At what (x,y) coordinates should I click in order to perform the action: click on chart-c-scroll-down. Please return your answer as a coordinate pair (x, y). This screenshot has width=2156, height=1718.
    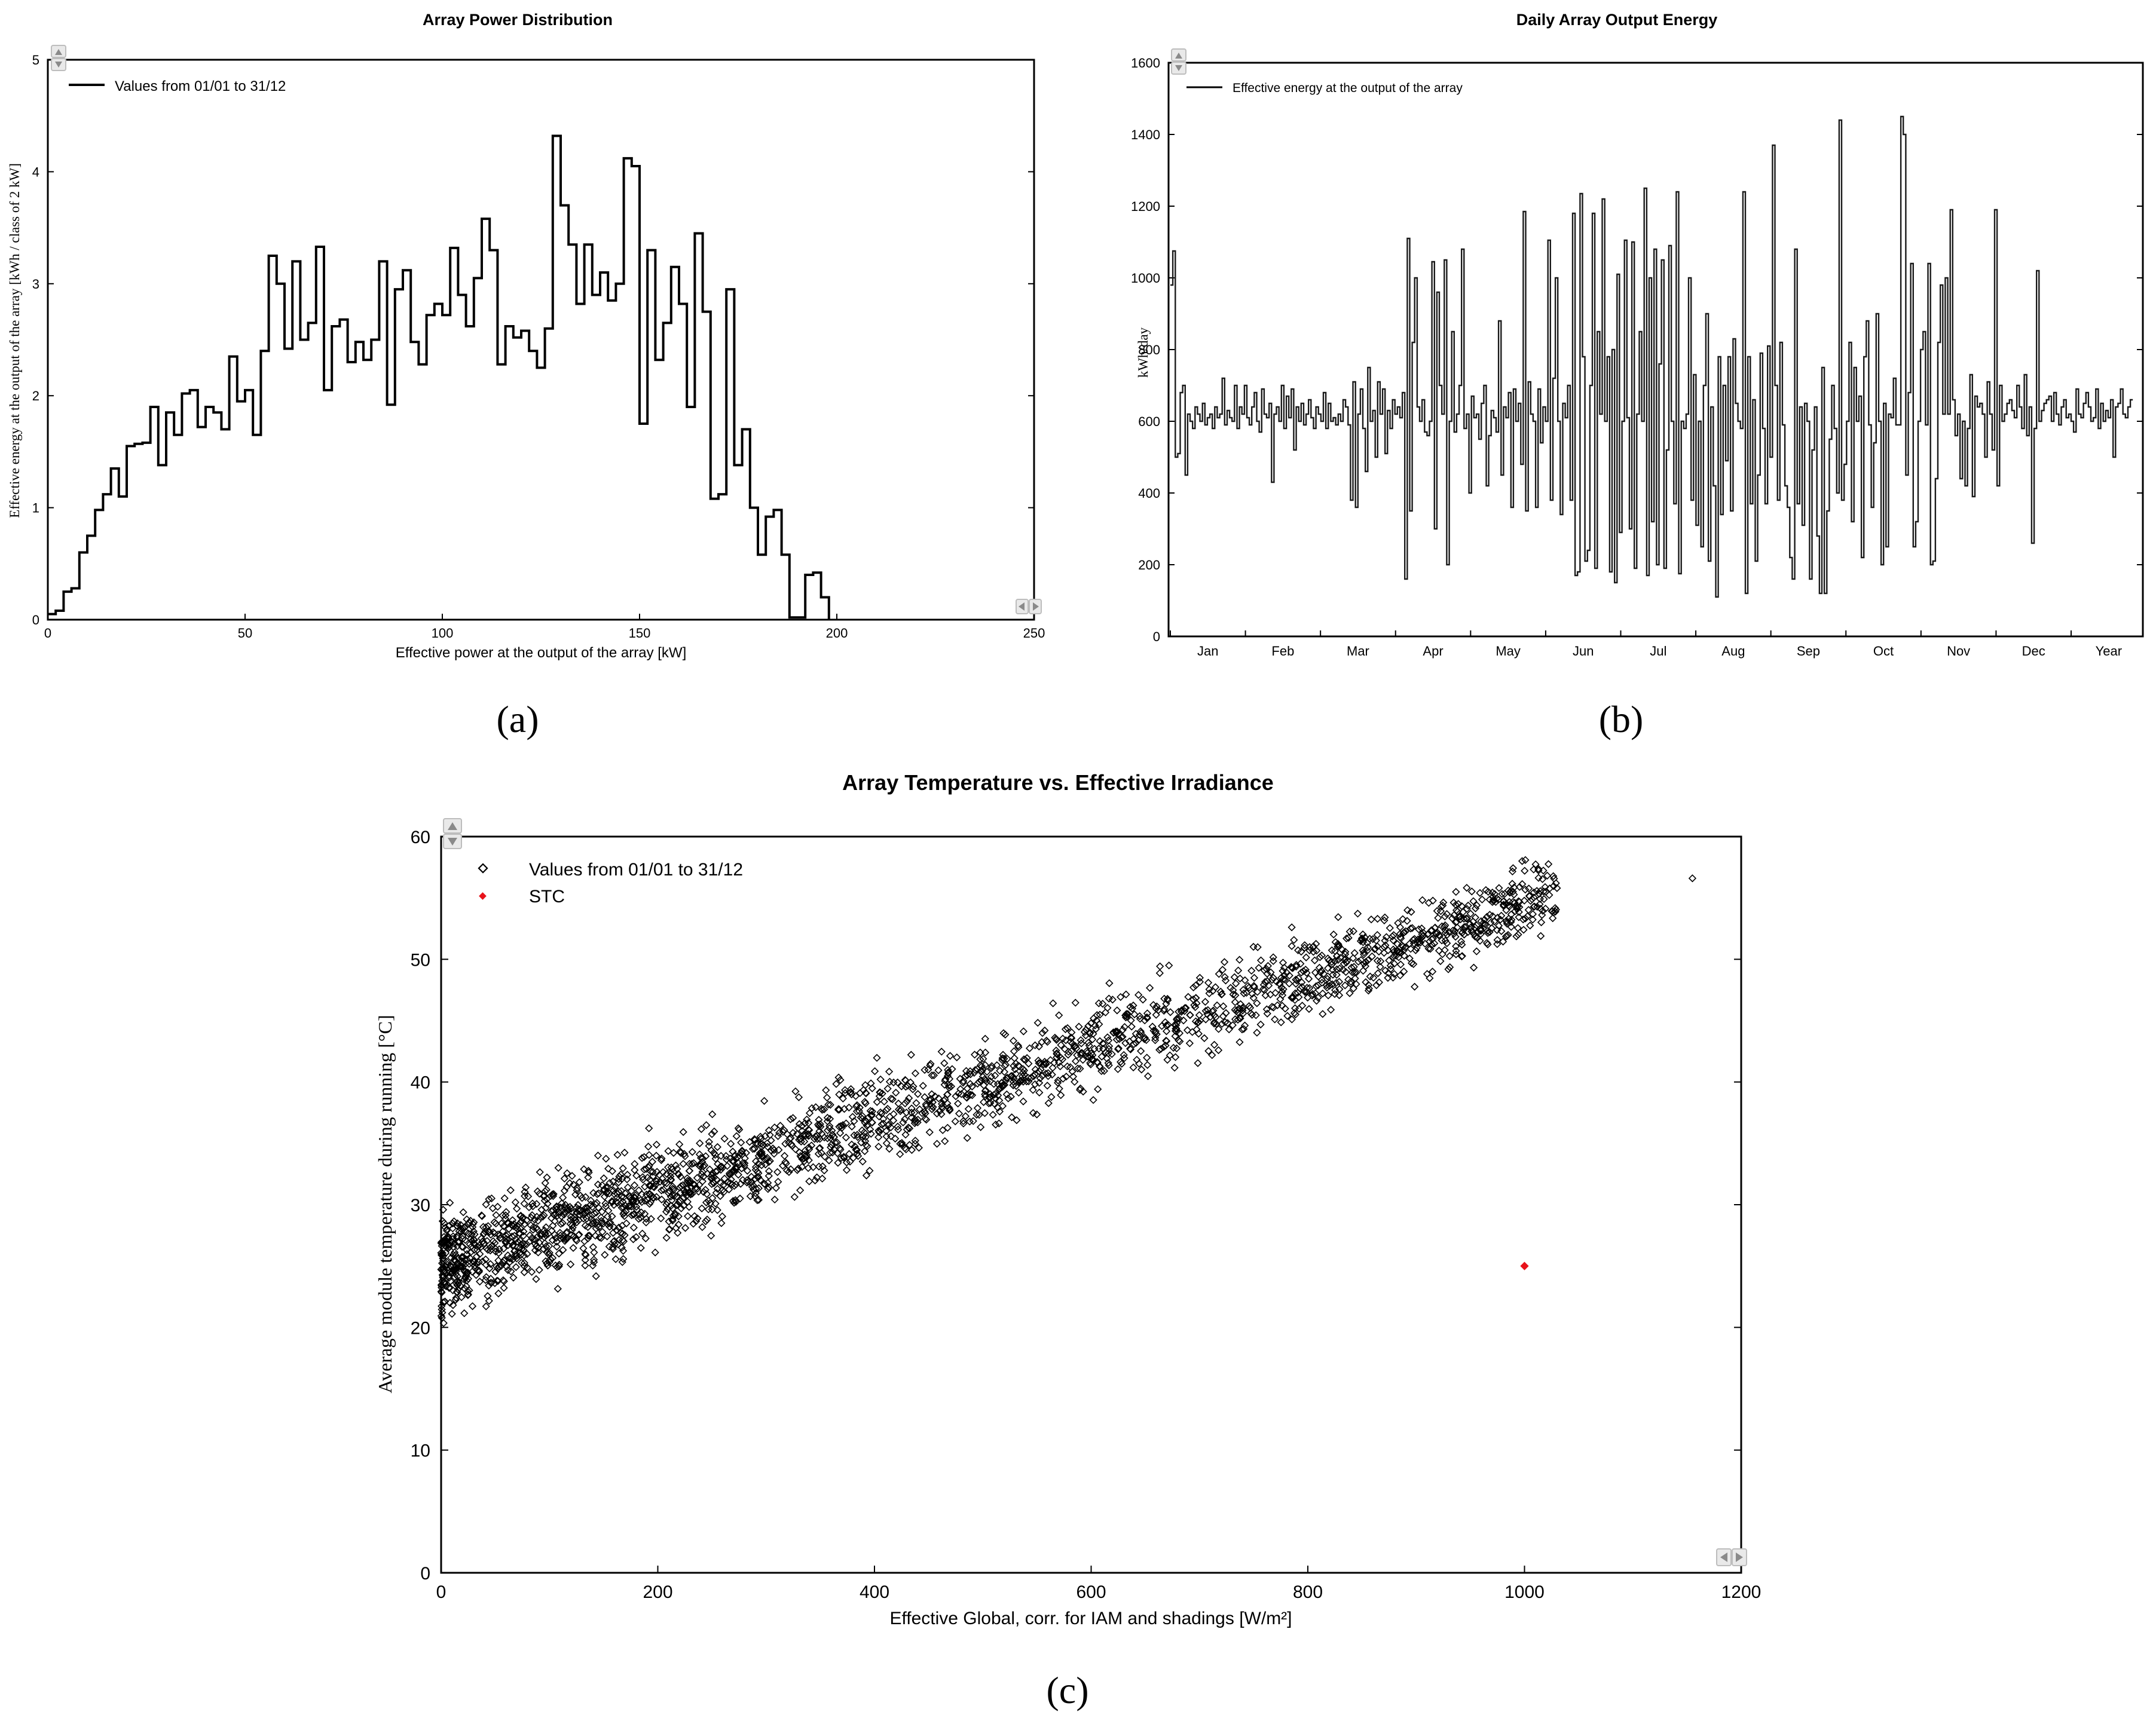
    Looking at the image, I should click on (452, 841).